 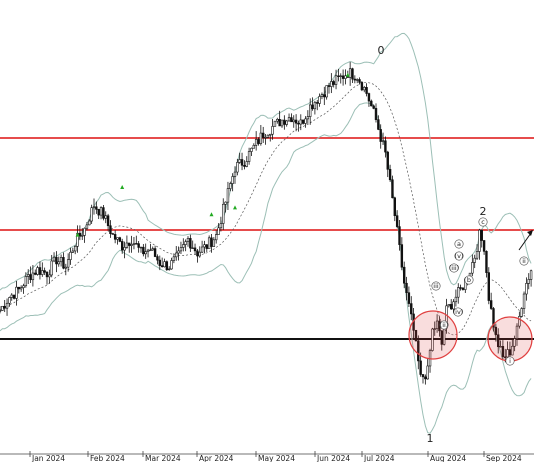 I want to click on x-tick-label: May 2024, so click(x=276, y=458).